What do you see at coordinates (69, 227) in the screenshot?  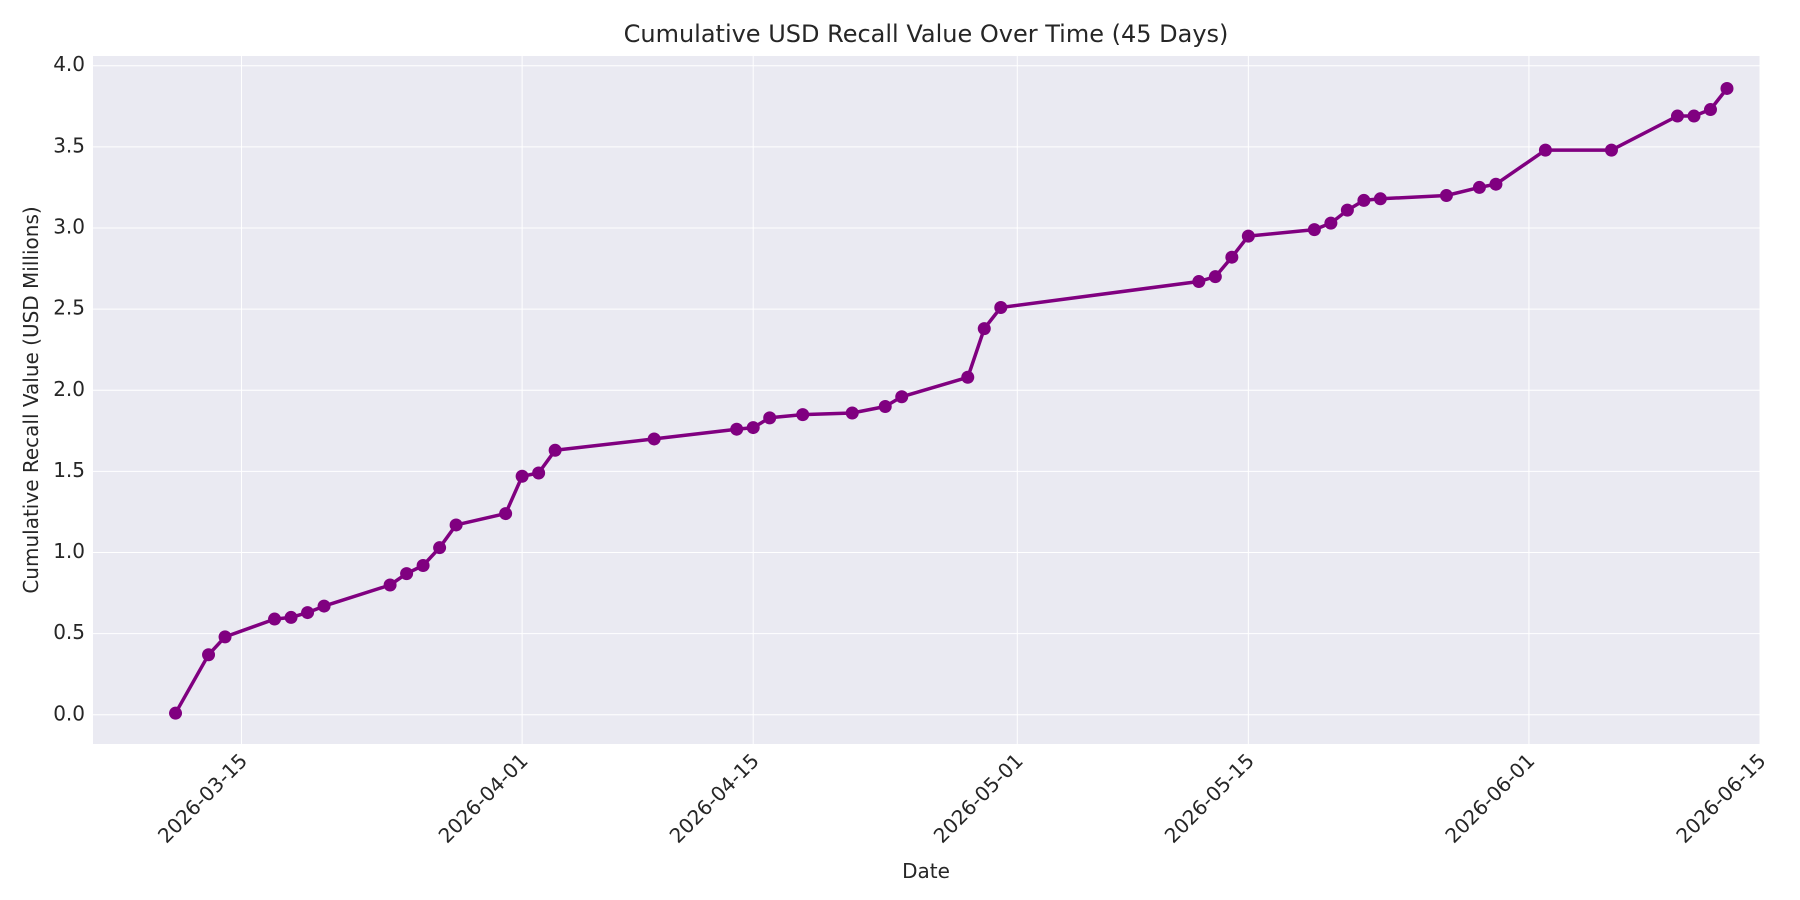 I see `y-tick-label: 3.0` at bounding box center [69, 227].